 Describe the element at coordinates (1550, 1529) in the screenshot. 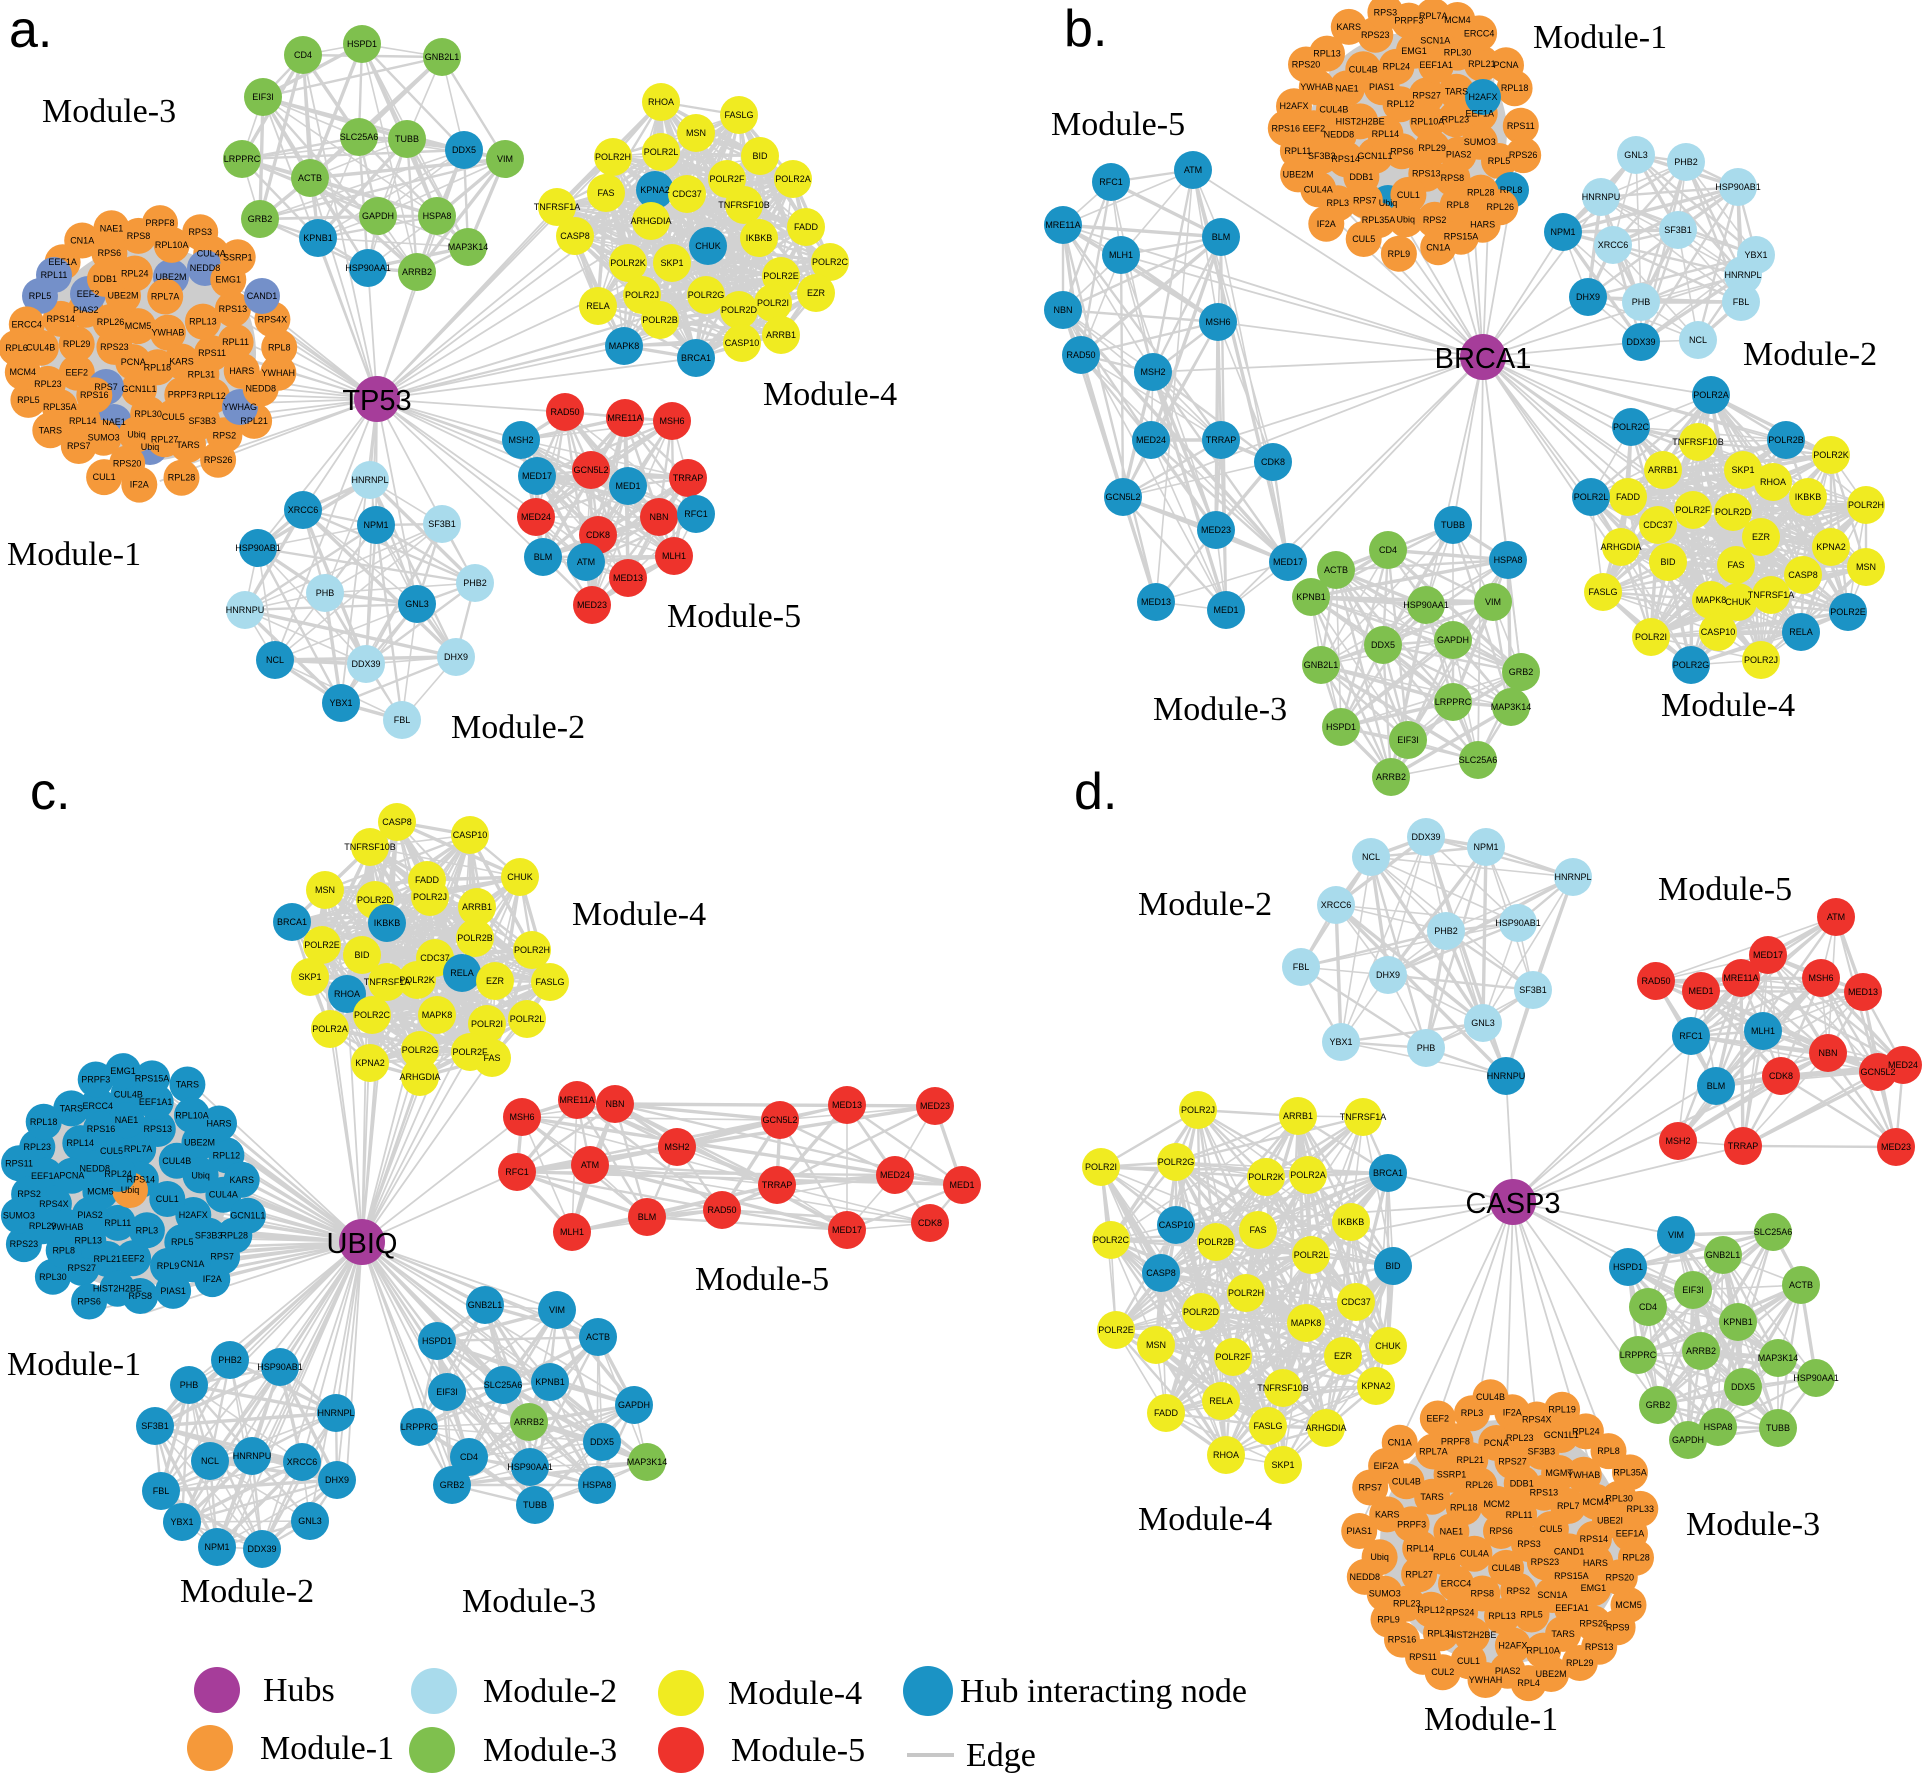

I see `svg-text: CUL5` at that location.